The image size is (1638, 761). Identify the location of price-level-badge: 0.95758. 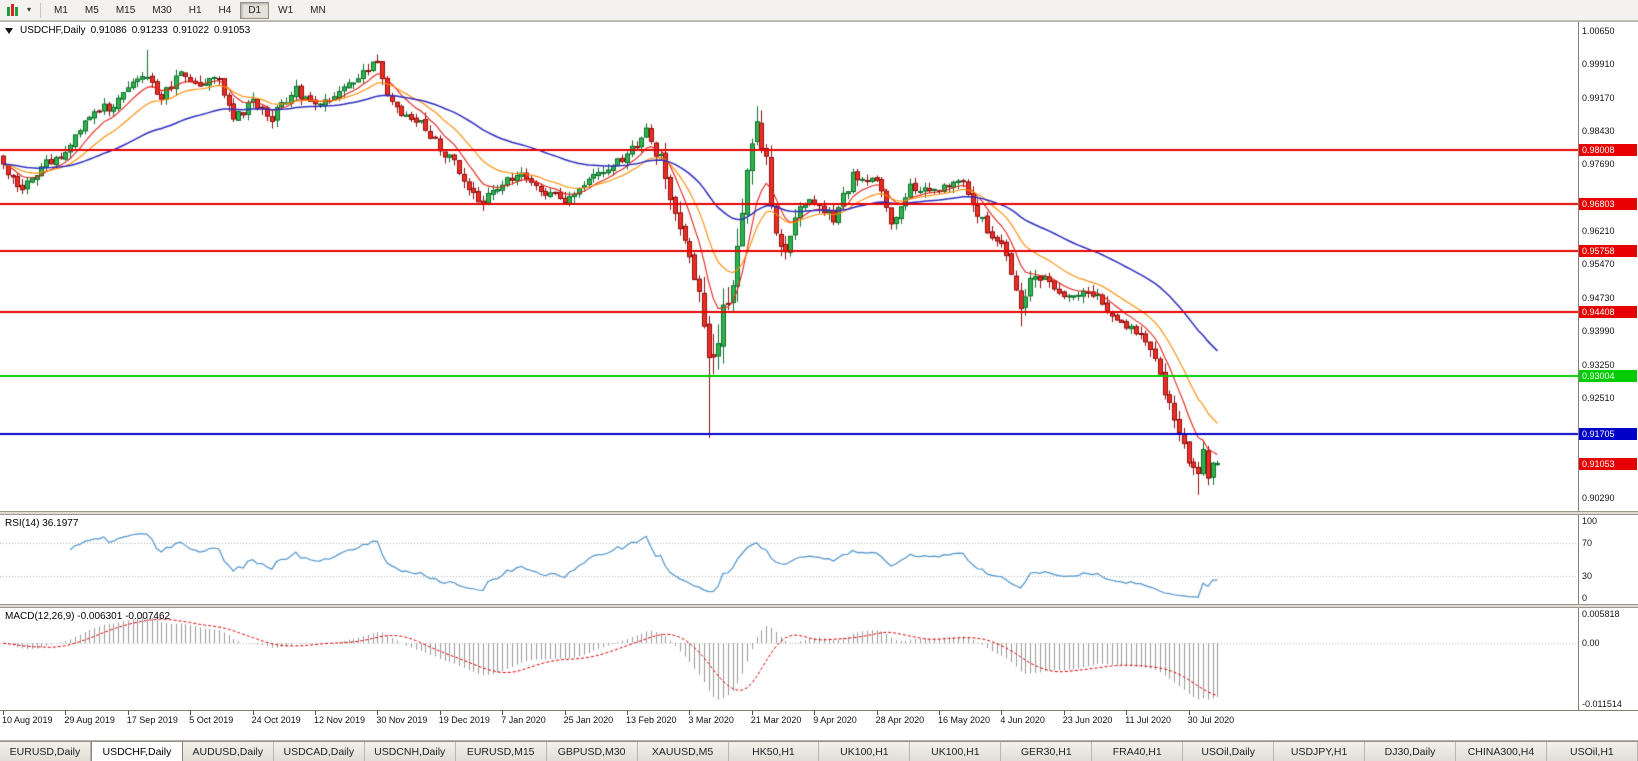
(1608, 251).